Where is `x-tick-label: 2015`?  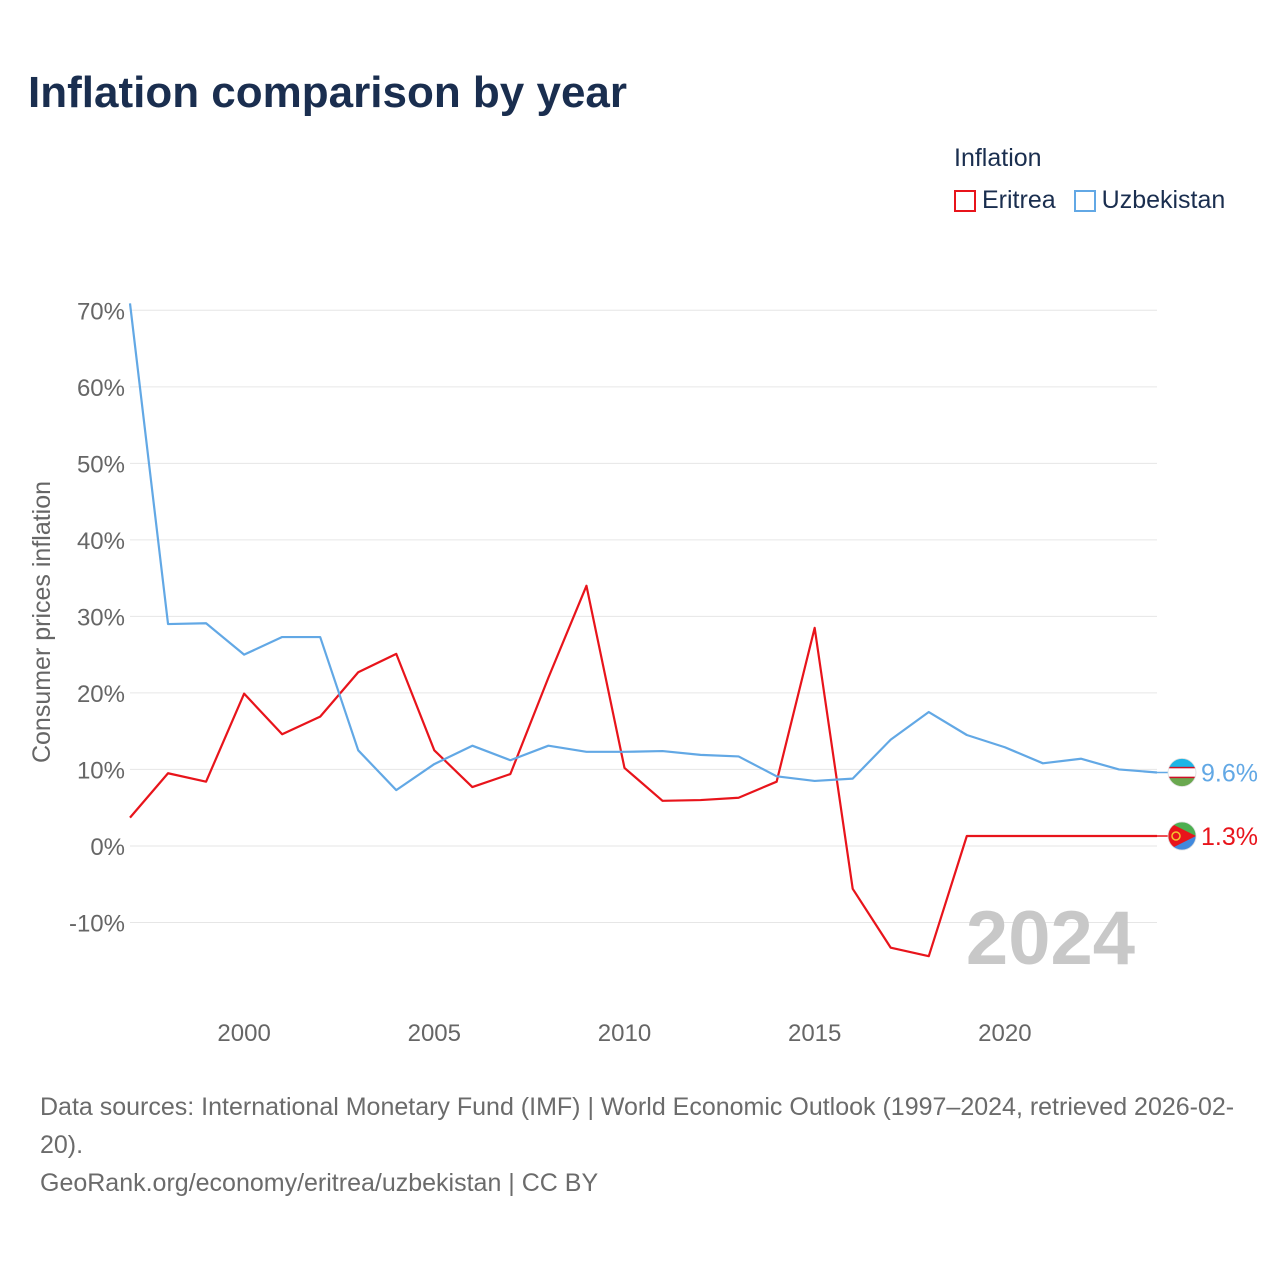
x-tick-label: 2015 is located at coordinates (814, 1033).